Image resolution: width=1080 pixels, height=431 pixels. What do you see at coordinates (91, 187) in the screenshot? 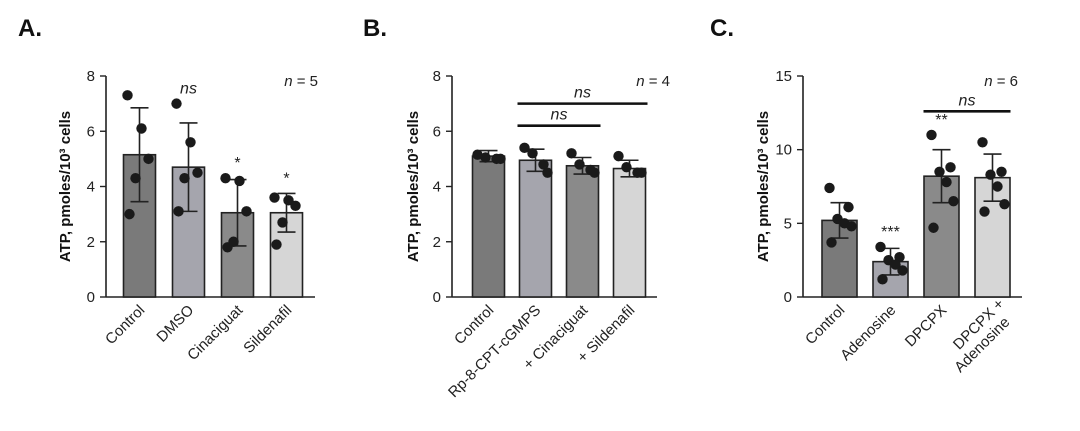
I see `y-tick-label: 4` at bounding box center [91, 187].